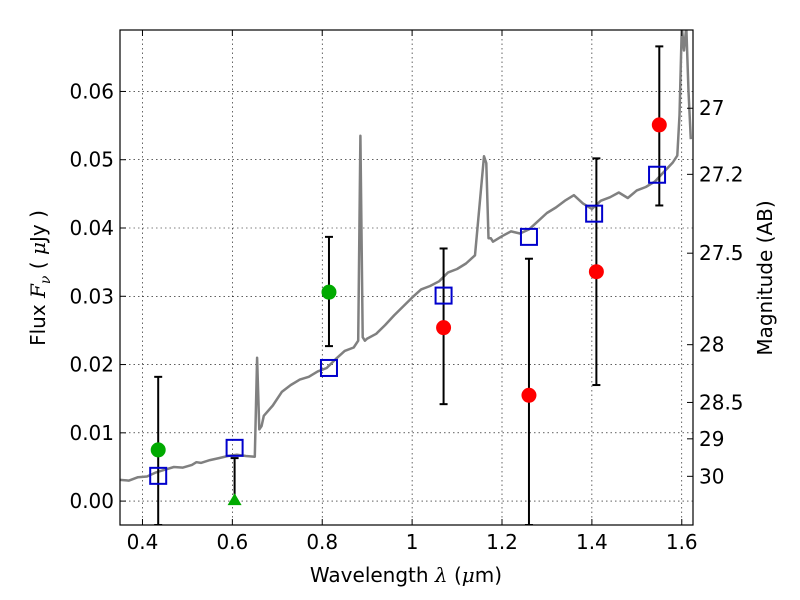 This screenshot has width=800, height=600. Describe the element at coordinates (721, 402) in the screenshot. I see `mag-tick-label: 28.5` at that location.